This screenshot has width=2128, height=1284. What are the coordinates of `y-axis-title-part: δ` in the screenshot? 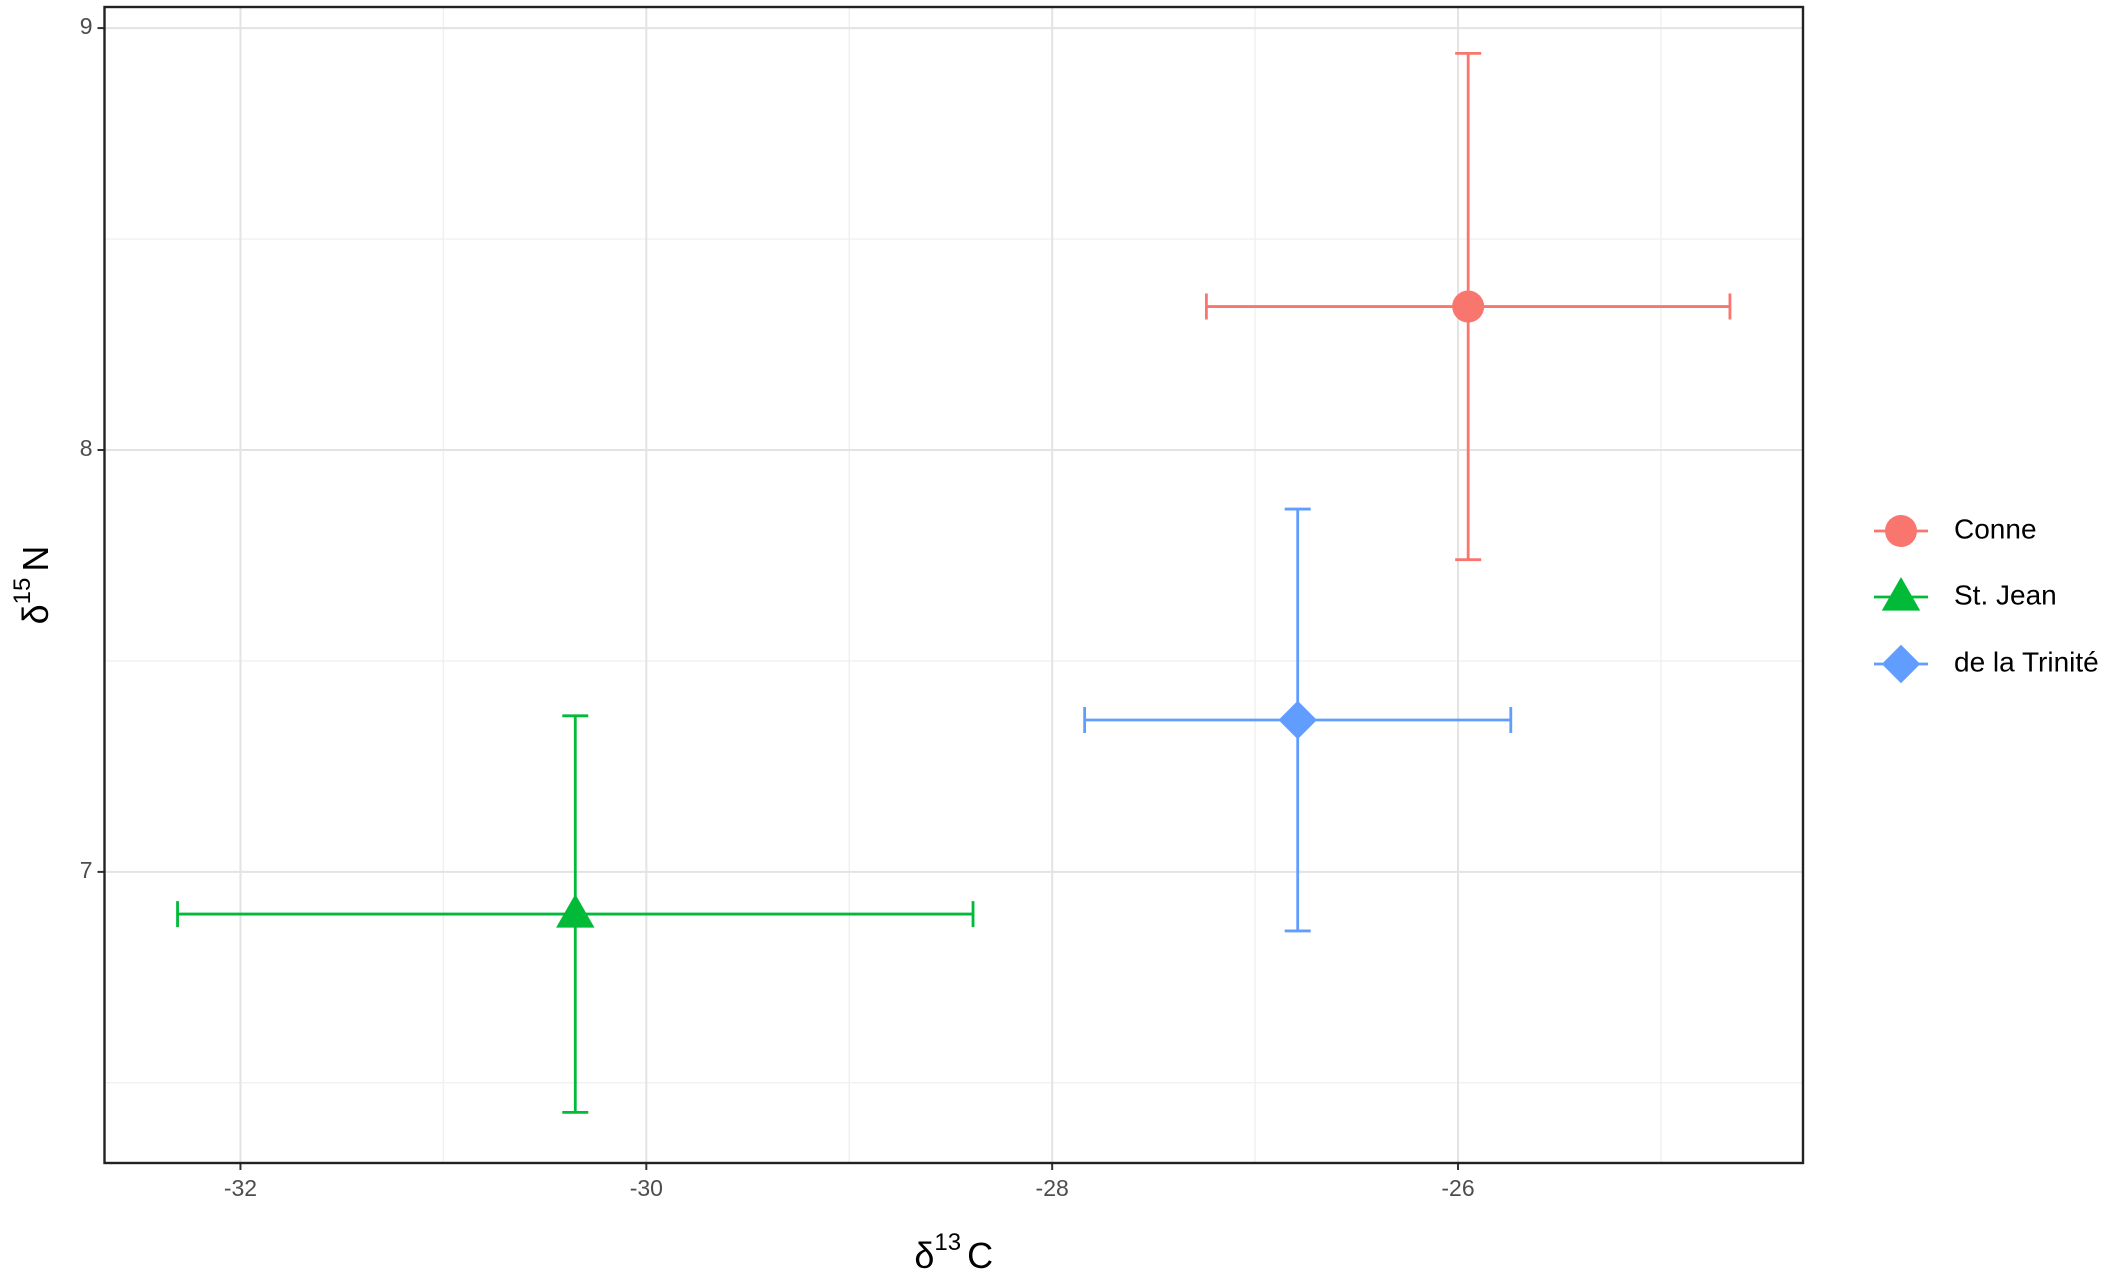 It's located at (35, 614).